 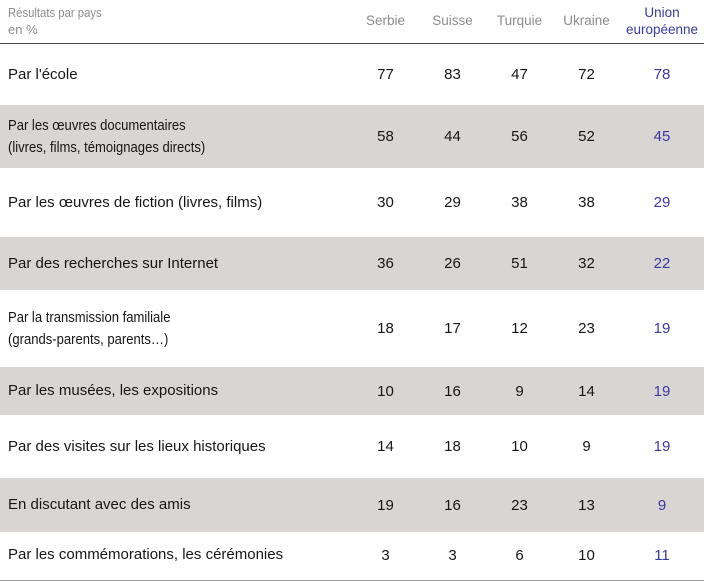 What do you see at coordinates (662, 74) in the screenshot?
I see `cell-value-eu: 78` at bounding box center [662, 74].